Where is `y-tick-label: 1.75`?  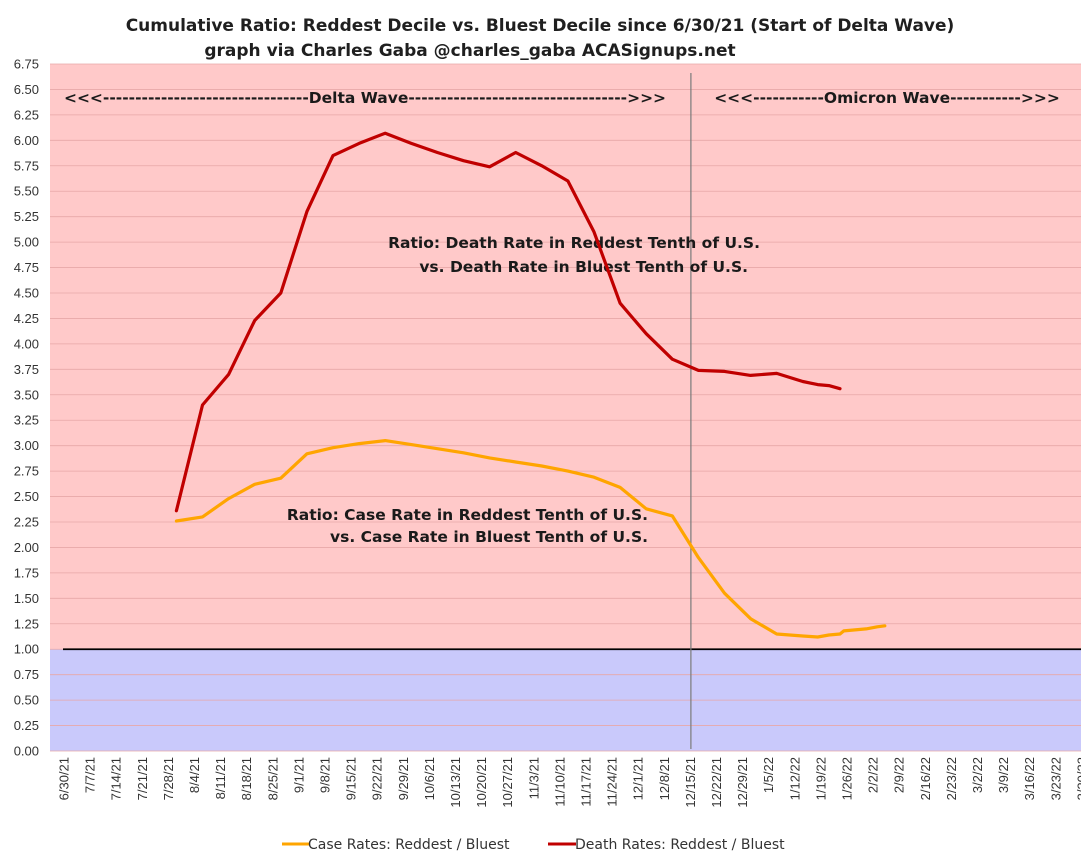
y-tick-label: 1.75 is located at coordinates (26, 572).